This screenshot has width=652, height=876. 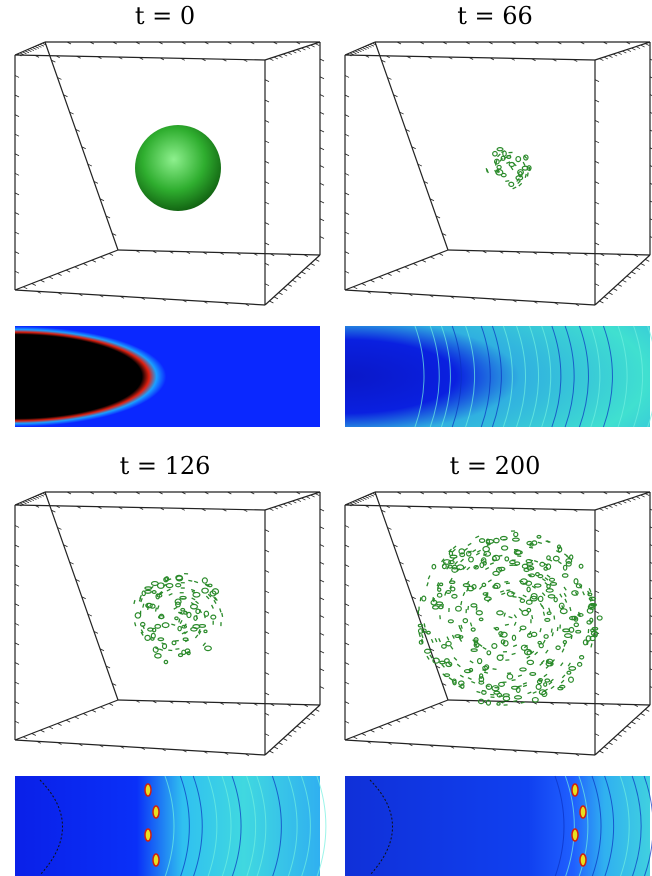 What do you see at coordinates (583, 812) in the screenshot?
I see `hot-spot` at bounding box center [583, 812].